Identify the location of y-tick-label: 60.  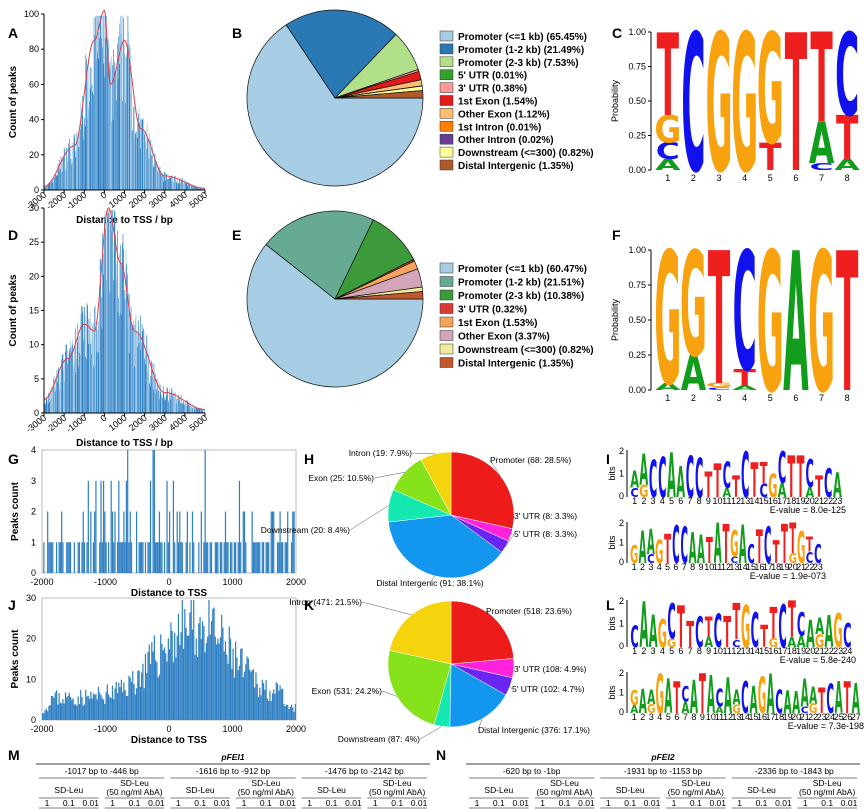
(34, 84).